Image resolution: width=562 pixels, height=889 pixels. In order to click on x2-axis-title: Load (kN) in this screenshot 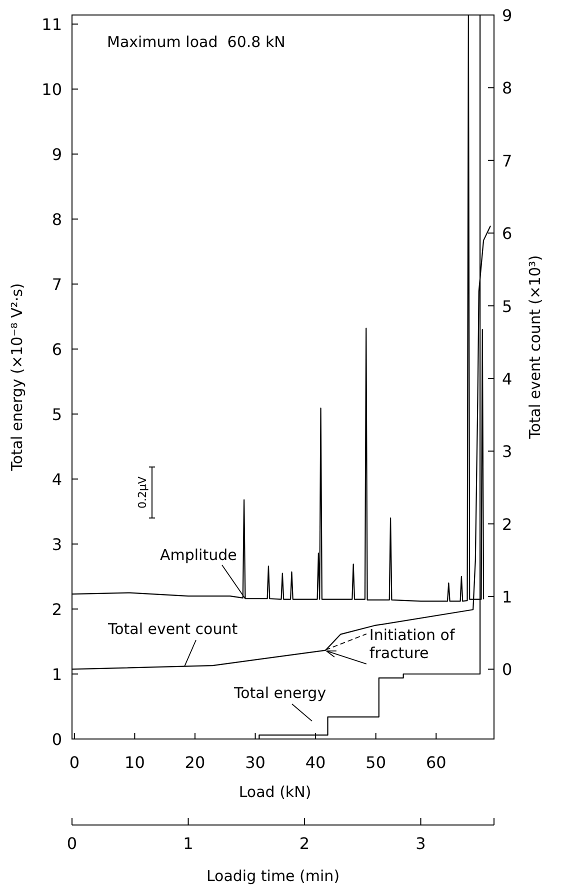, I will do `click(275, 792)`.